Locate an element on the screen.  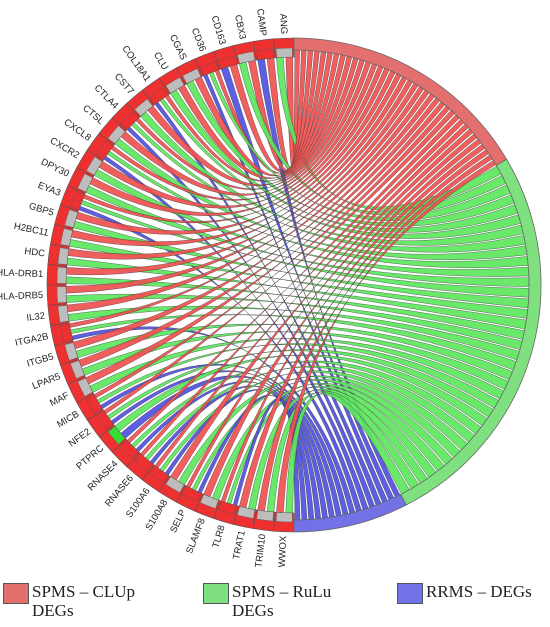
gene-label: EYA3 is located at coordinates (49, 189).